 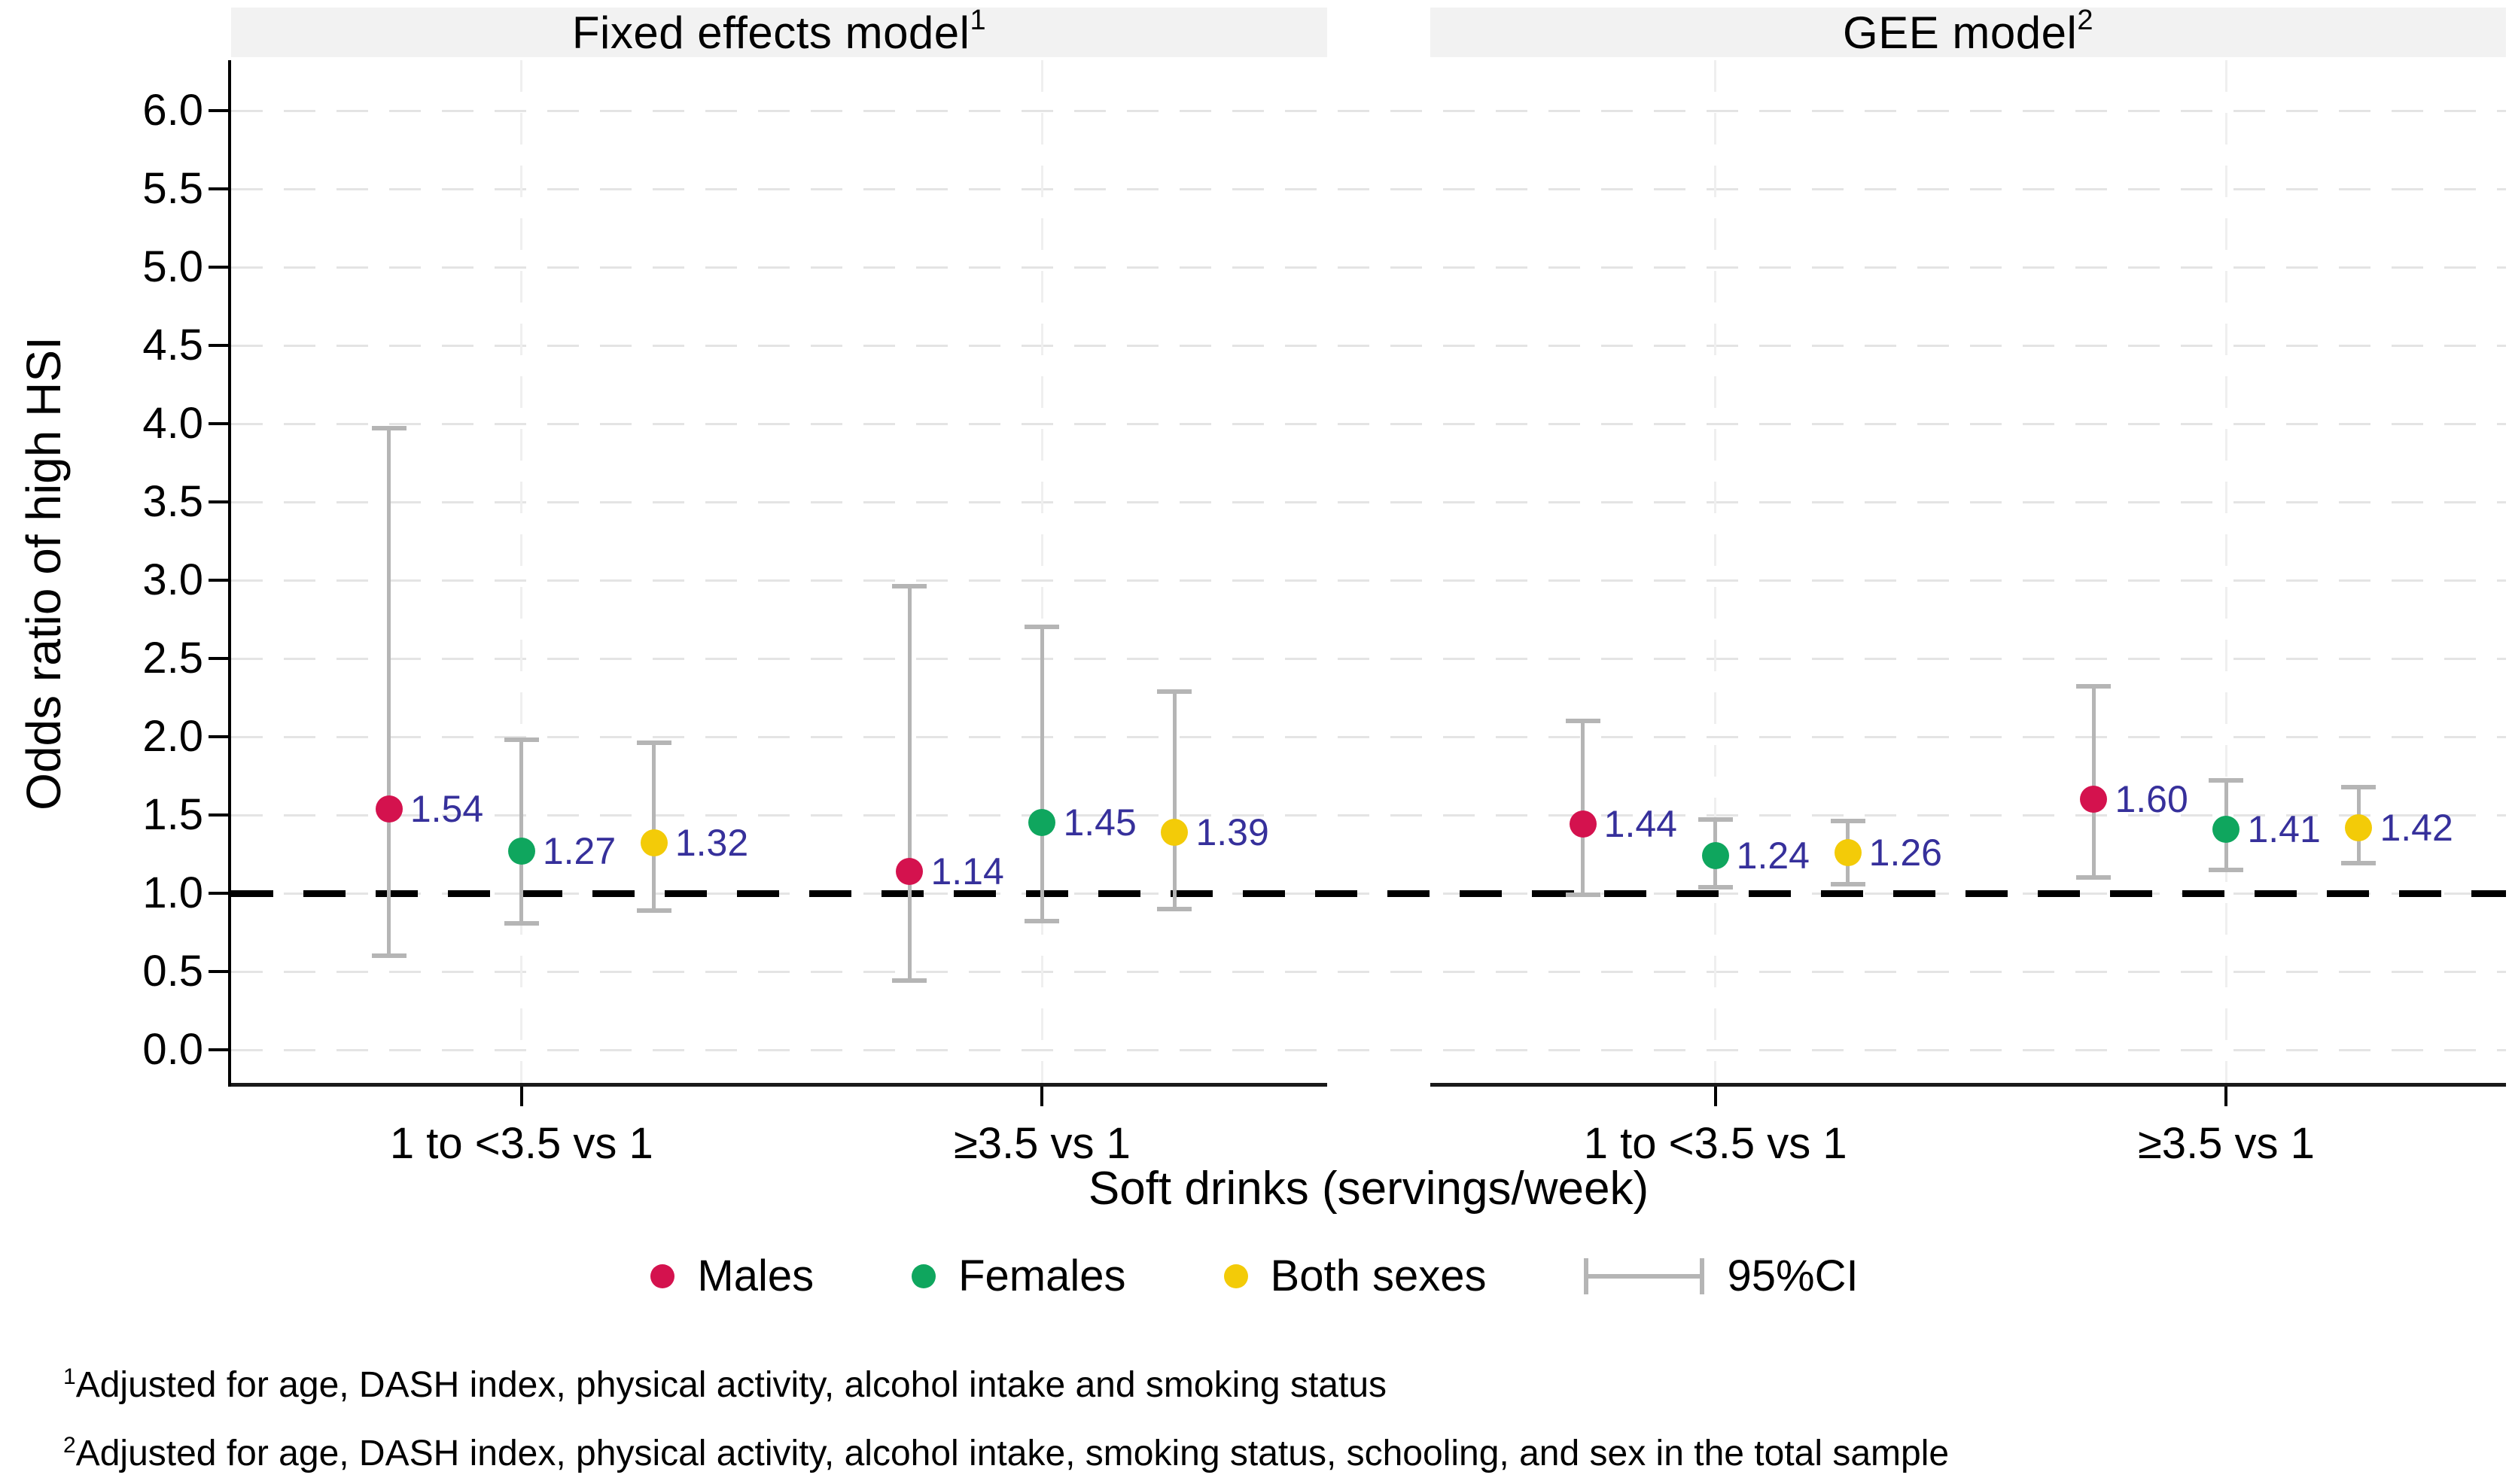 I want to click on value-label: 1.54, so click(x=447, y=808).